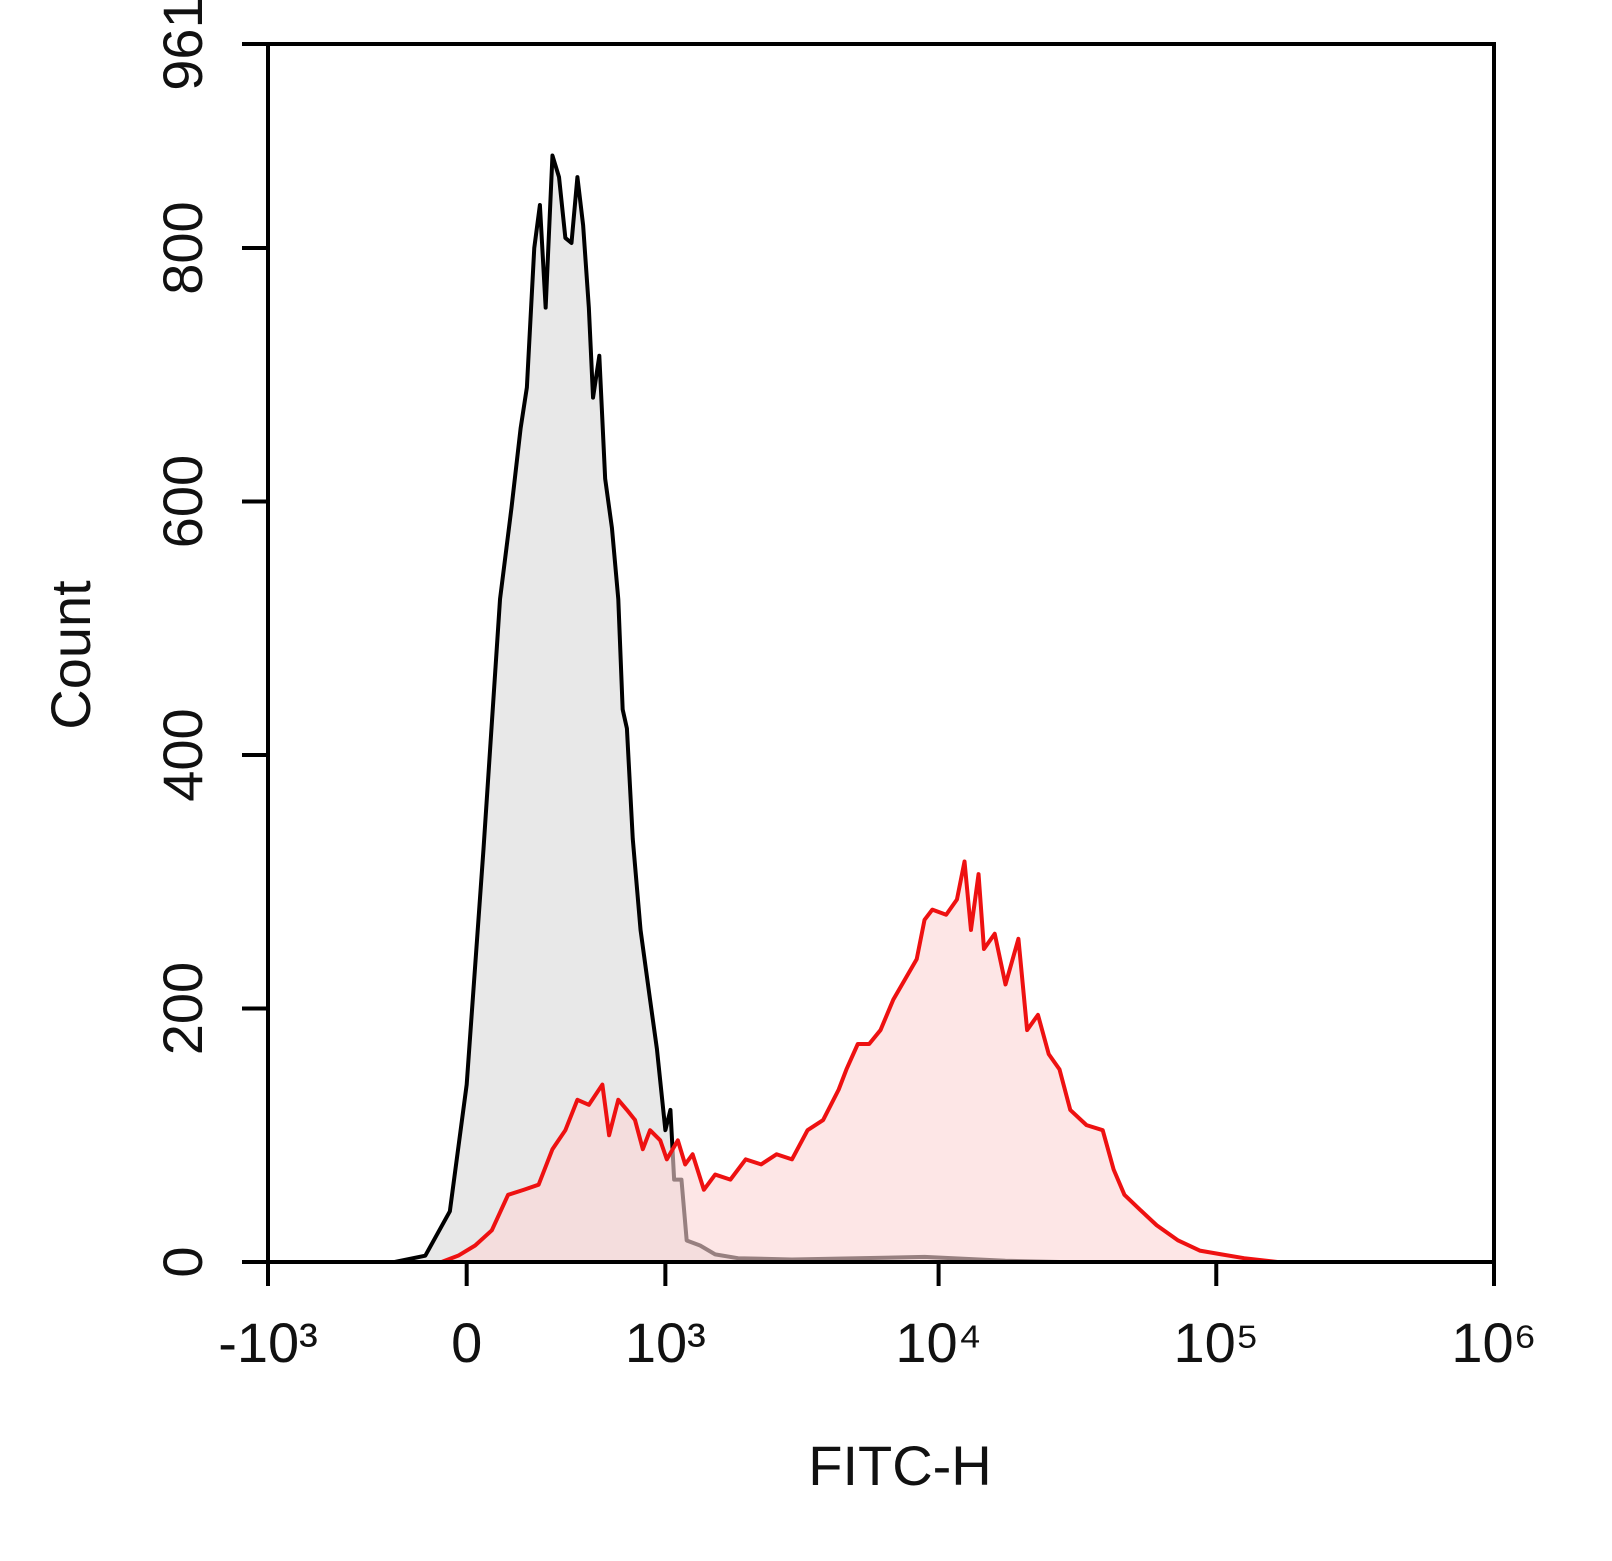  What do you see at coordinates (1493, 1342) in the screenshot?
I see `x-tick-label: 10⁶` at bounding box center [1493, 1342].